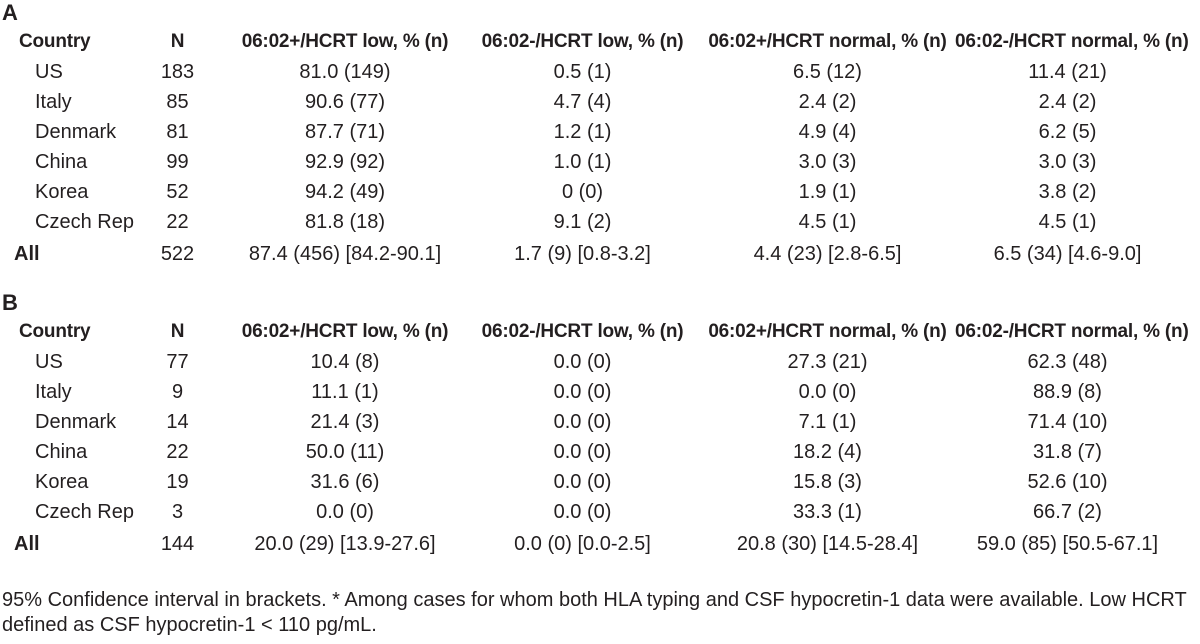 The image size is (1200, 644). Describe the element at coordinates (1067, 544) in the screenshot. I see `value-cell: 59.0 (85) [50.5-67.1]` at that location.